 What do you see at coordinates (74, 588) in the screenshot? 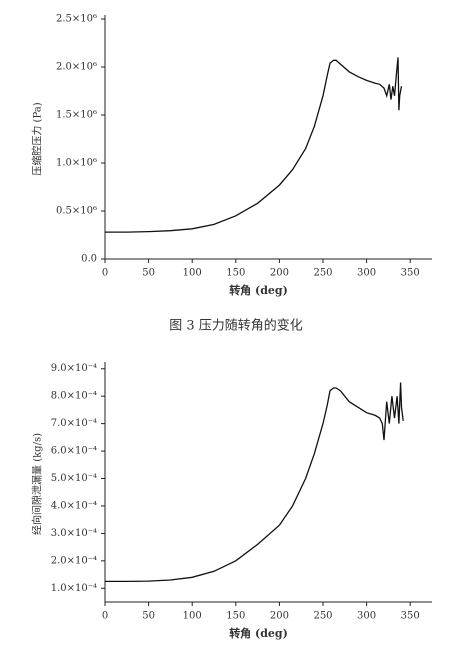
I see `y-tick-label: 1.0×10⁻⁴` at bounding box center [74, 588].